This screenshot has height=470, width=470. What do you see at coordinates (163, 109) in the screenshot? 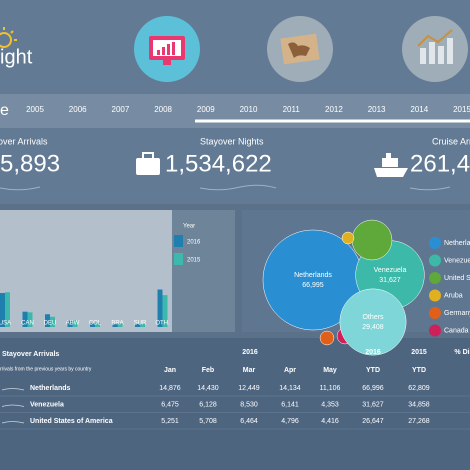
I see `year-label: 2008` at bounding box center [163, 109].